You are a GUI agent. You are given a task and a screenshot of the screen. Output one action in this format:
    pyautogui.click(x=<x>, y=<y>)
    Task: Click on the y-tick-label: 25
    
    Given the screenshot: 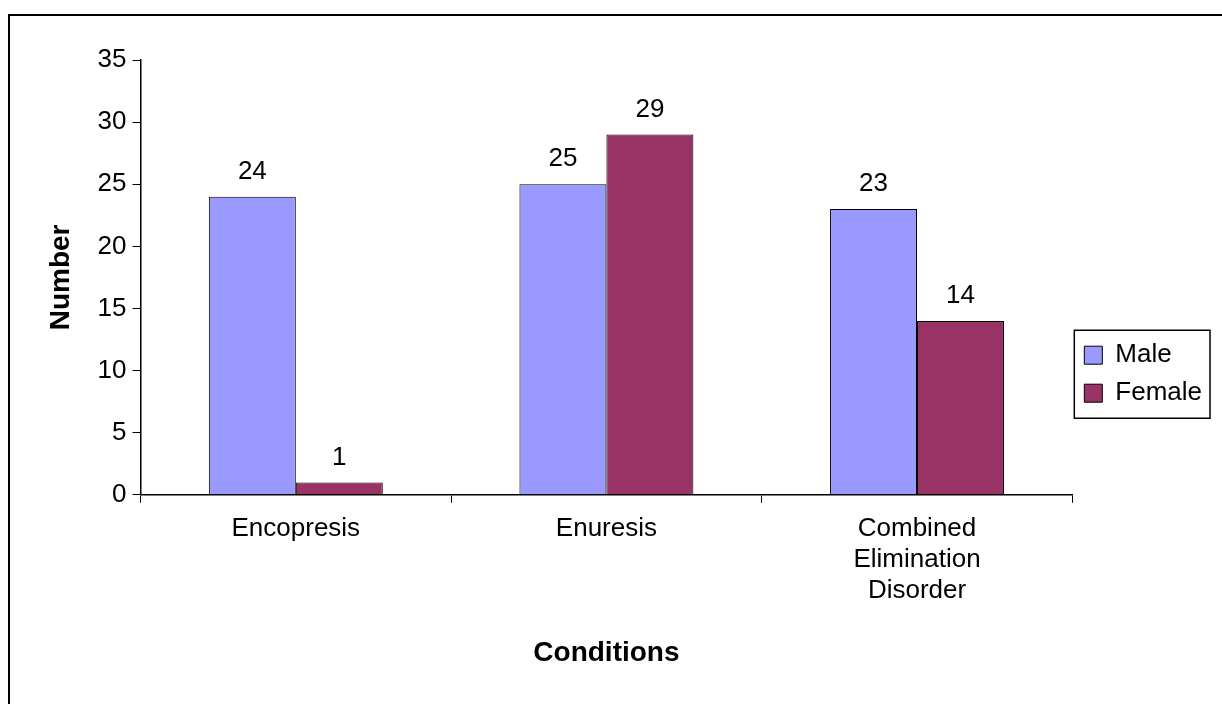 What is the action you would take?
    pyautogui.click(x=112, y=182)
    